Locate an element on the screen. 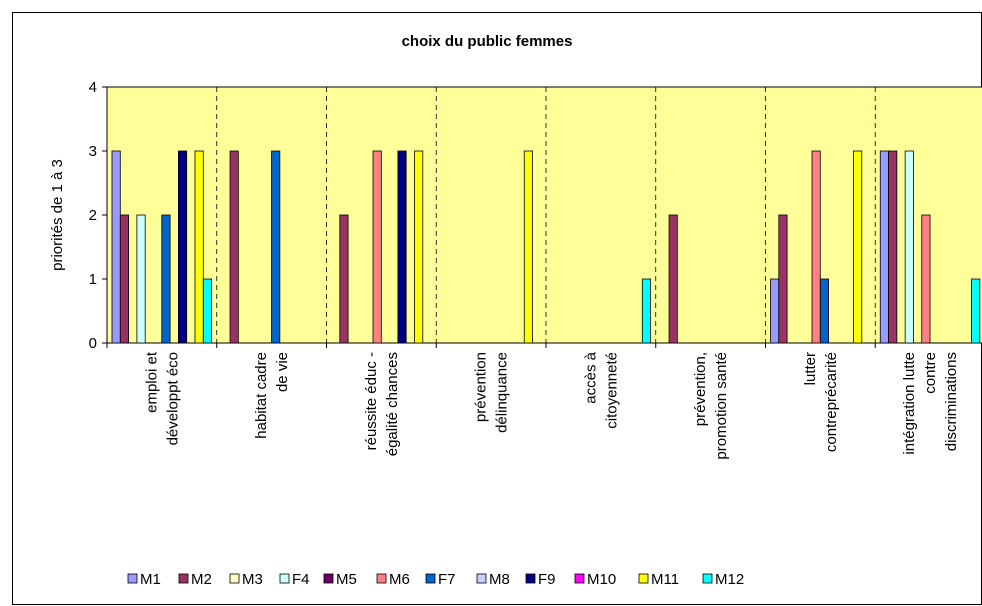  label-line: développt éco is located at coordinates (172, 398).